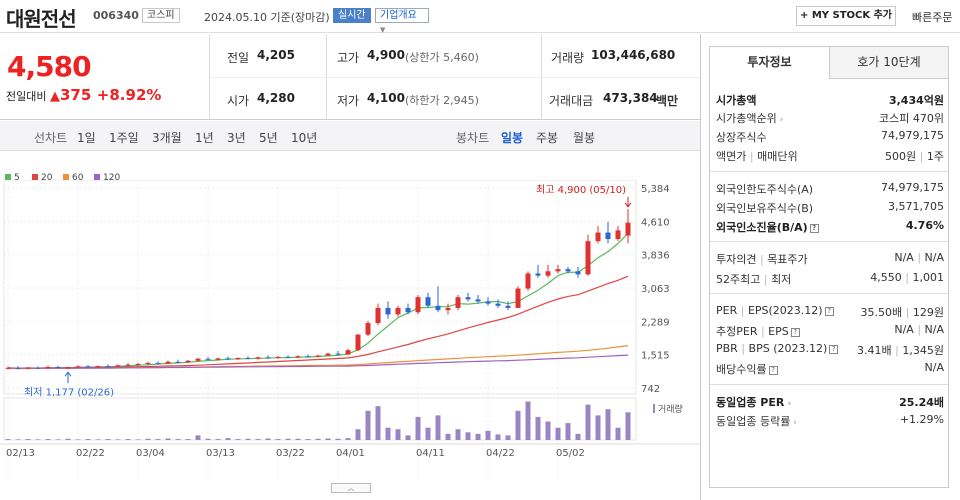  What do you see at coordinates (124, 138) in the screenshot?
I see `period-1w: 1주일` at bounding box center [124, 138].